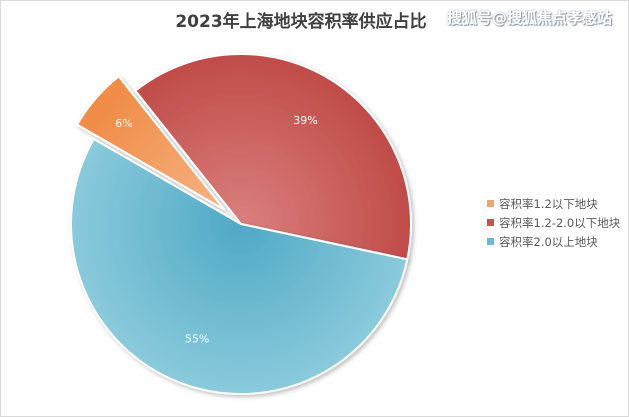 This screenshot has height=417, width=629. I want to click on legend-label-2: 容积率1.2-2.0以下地块, so click(560, 222).